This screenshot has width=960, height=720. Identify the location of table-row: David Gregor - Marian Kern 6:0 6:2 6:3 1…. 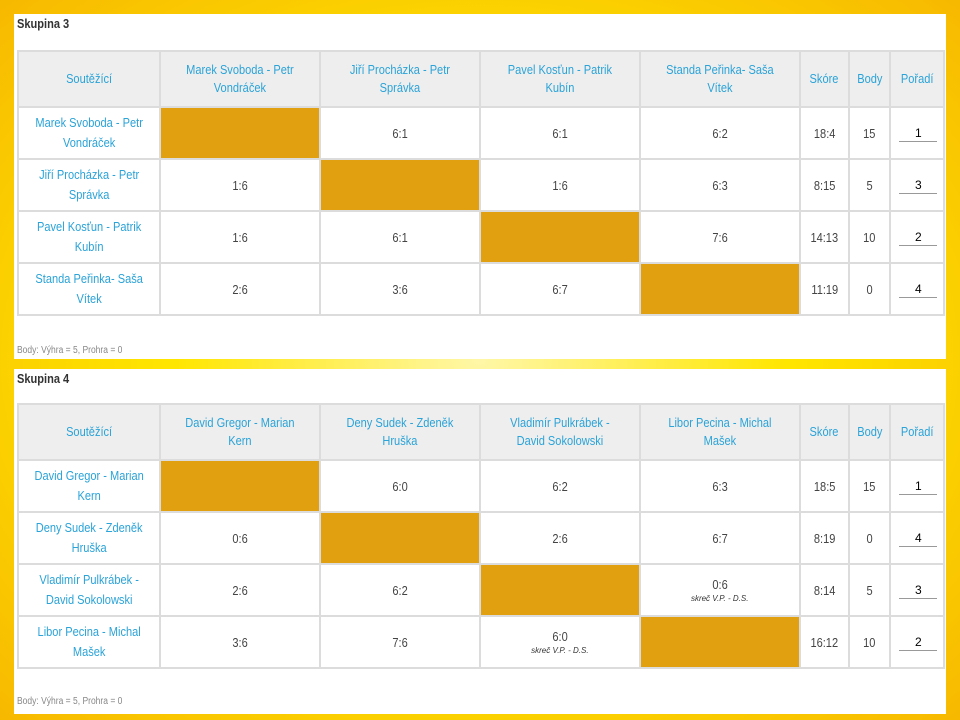
(480, 486).